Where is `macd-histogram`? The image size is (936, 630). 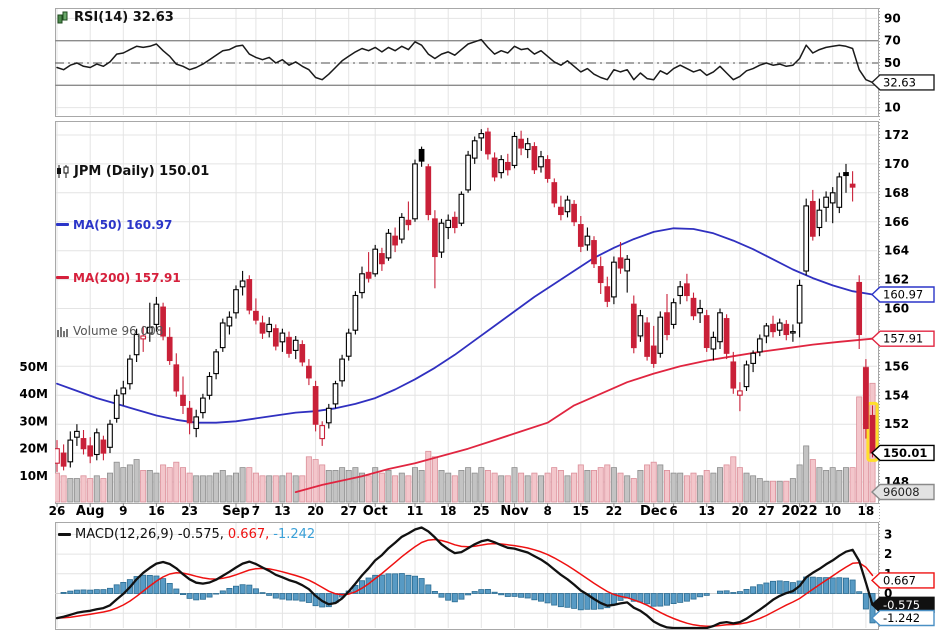 macd-histogram is located at coordinates (468, 598).